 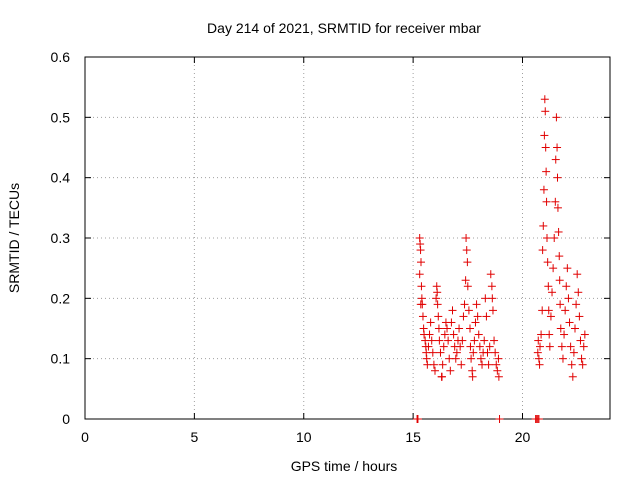 What do you see at coordinates (61, 238) in the screenshot?
I see `y-tick-label: 0.3` at bounding box center [61, 238].